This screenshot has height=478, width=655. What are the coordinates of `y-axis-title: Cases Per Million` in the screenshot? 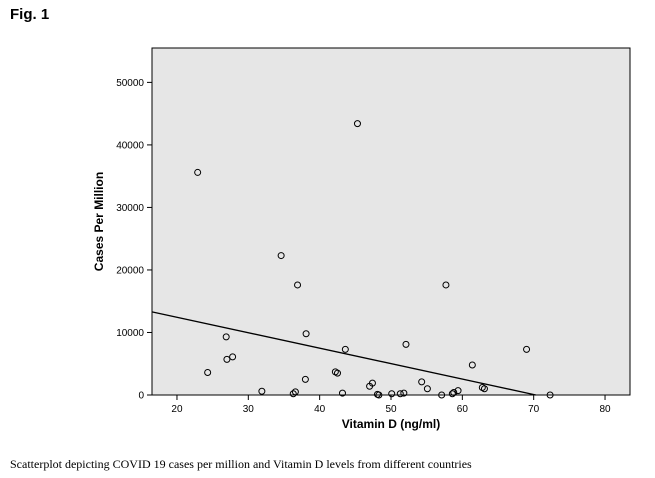 It's located at (99, 221).